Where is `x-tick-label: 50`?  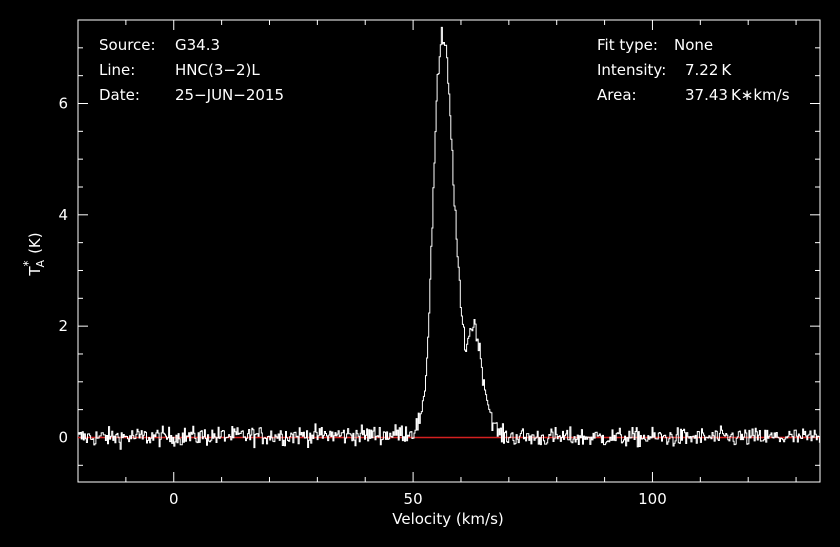
x-tick-label: 50 is located at coordinates (413, 499).